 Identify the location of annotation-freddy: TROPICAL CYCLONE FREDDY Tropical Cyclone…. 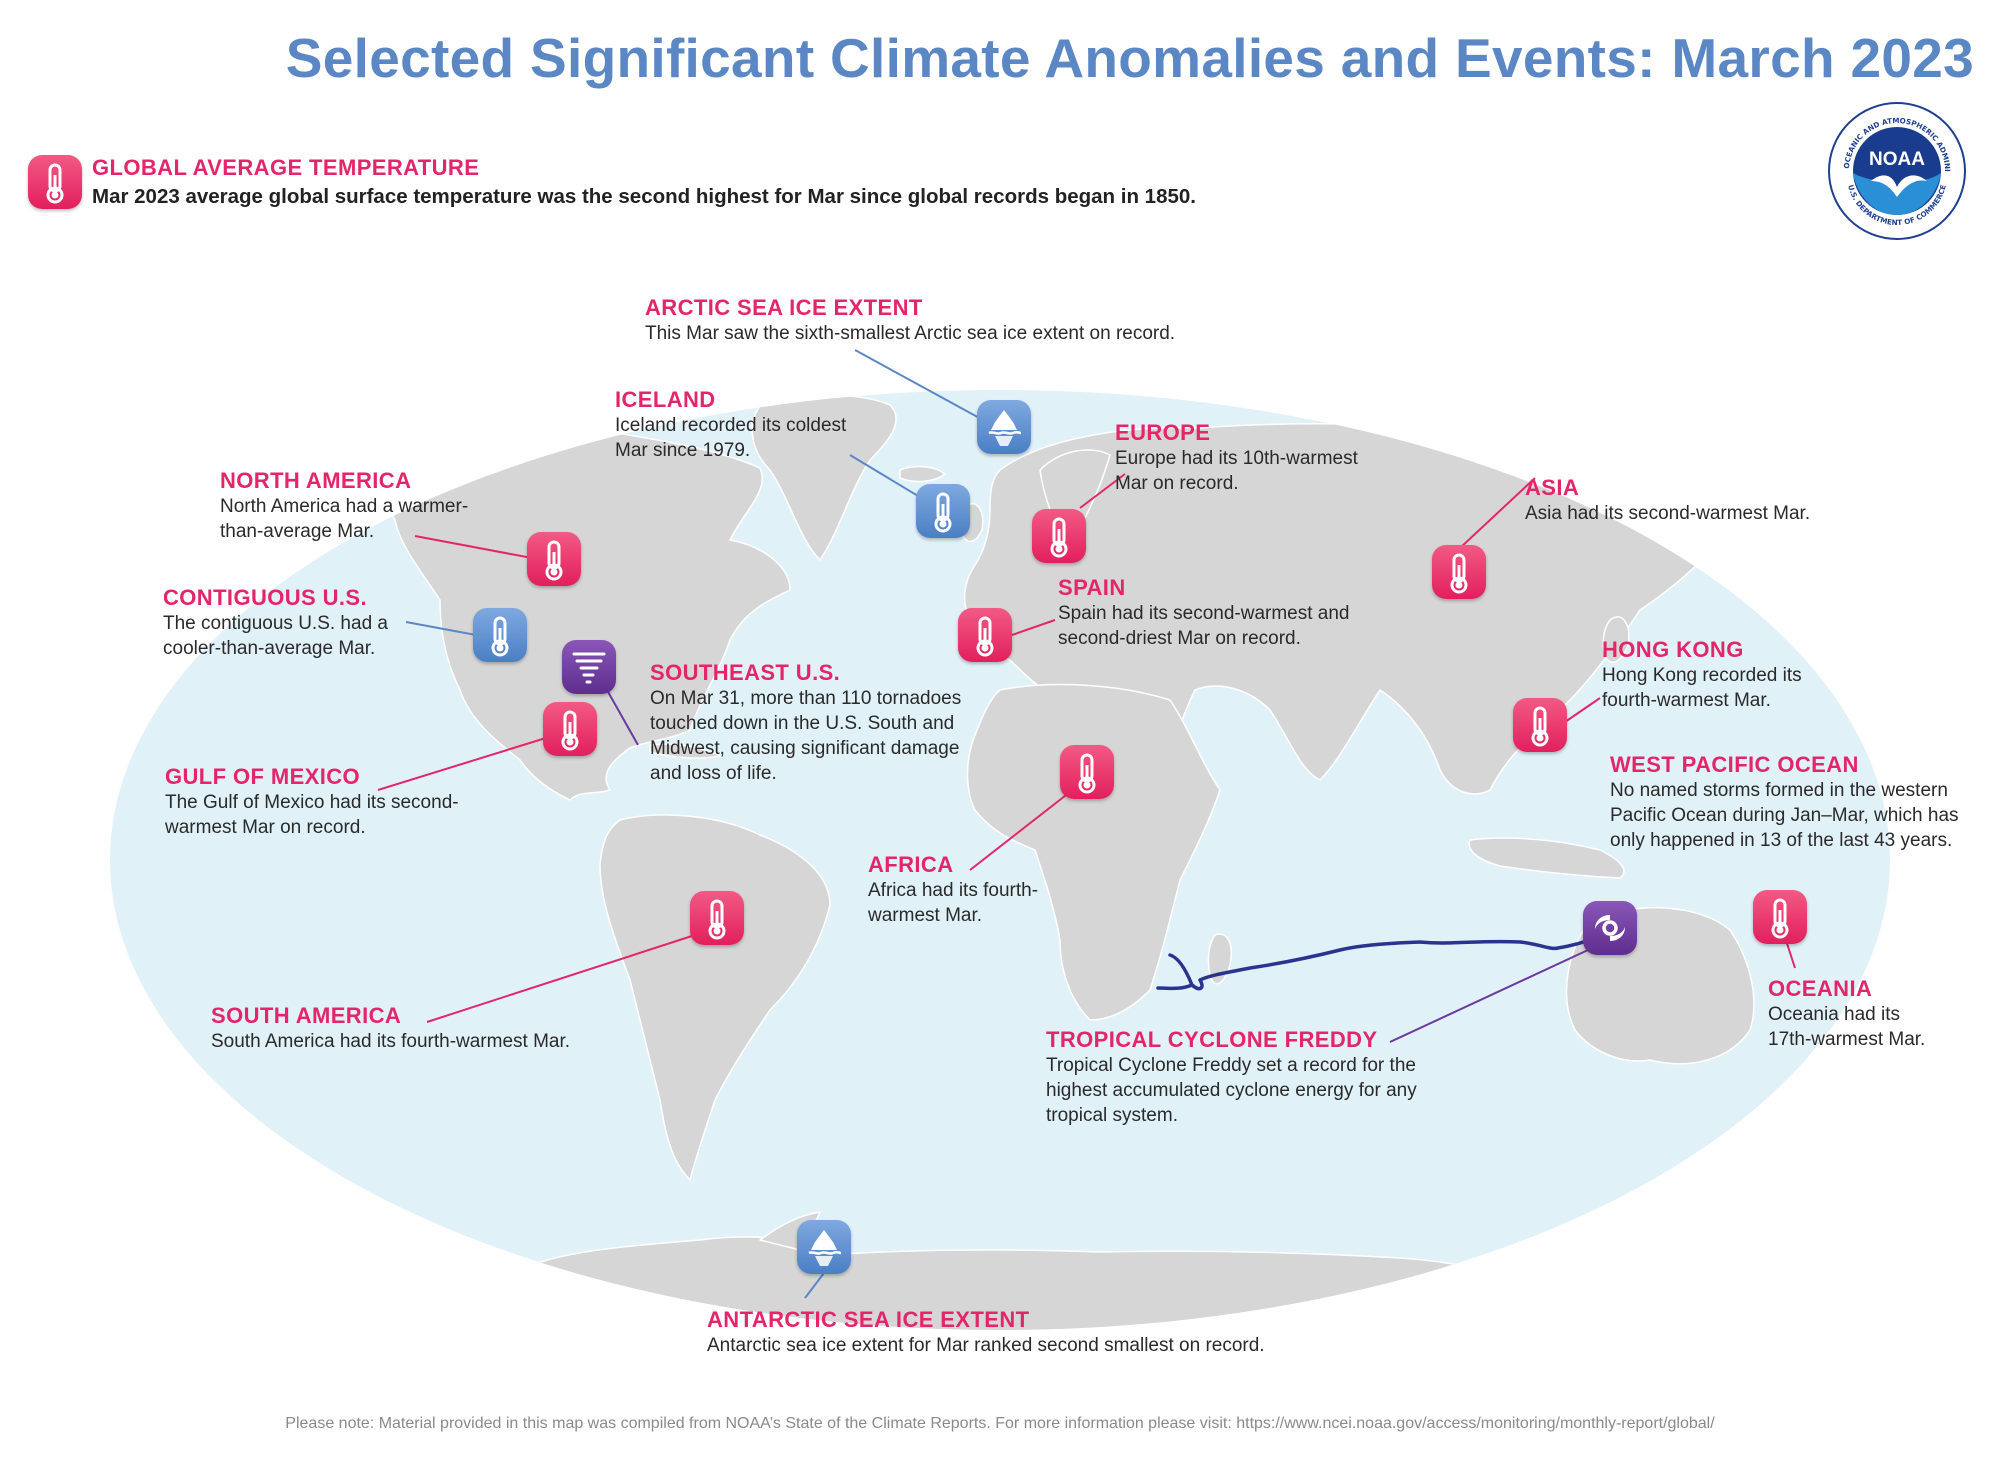
(1231, 1077).